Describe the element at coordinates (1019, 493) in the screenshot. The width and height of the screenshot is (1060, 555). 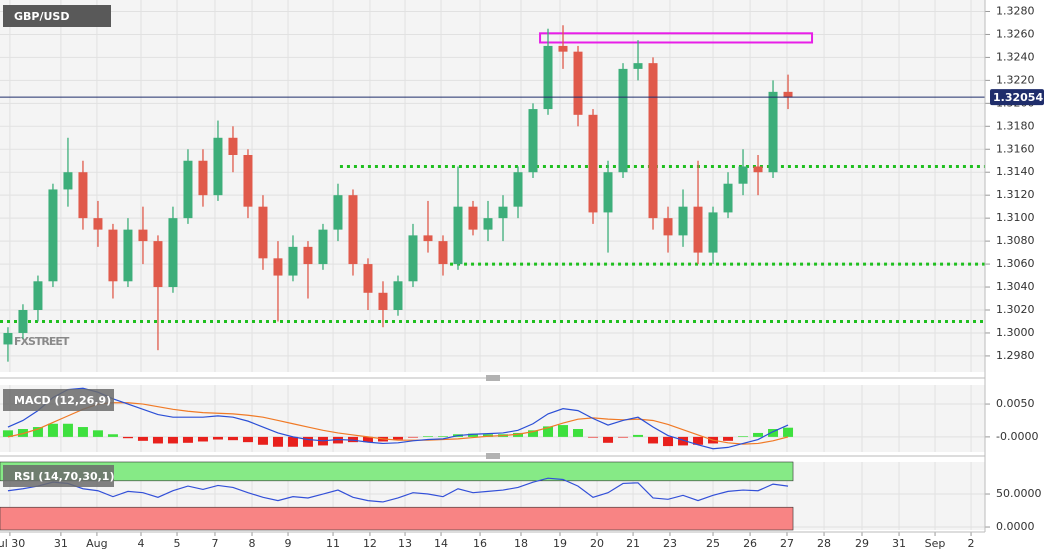
I see `y-tick-label: 50.0000` at that location.